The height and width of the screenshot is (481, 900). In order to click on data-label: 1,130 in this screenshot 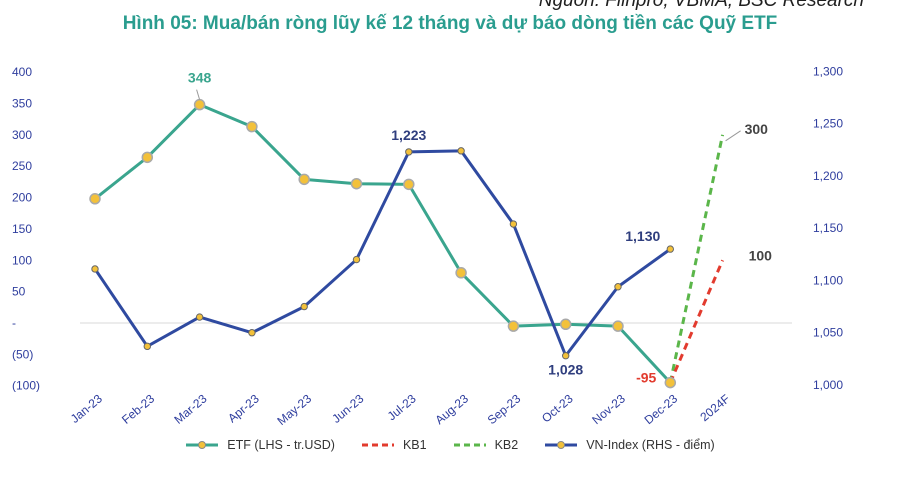, I will do `click(642, 236)`.